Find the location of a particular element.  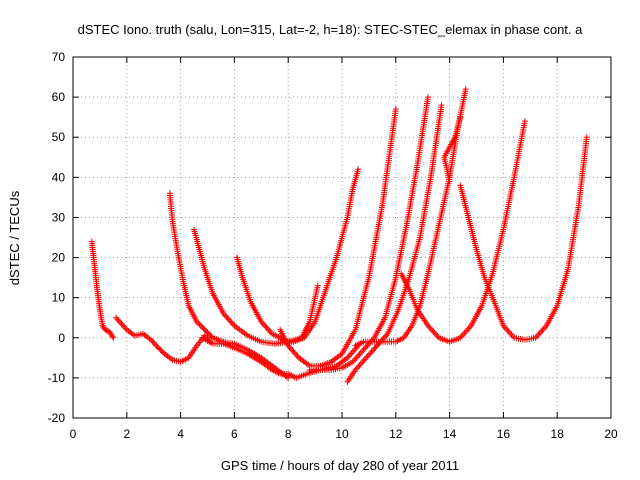

x-tick-label: 14 is located at coordinates (450, 434).